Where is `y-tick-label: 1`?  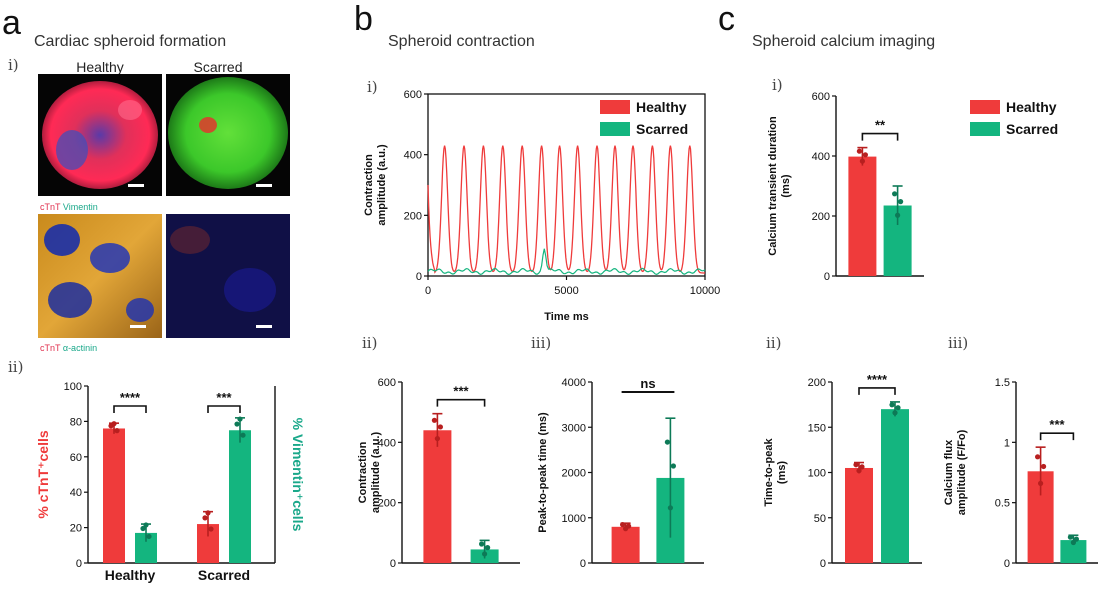 y-tick-label: 1 is located at coordinates (1007, 443).